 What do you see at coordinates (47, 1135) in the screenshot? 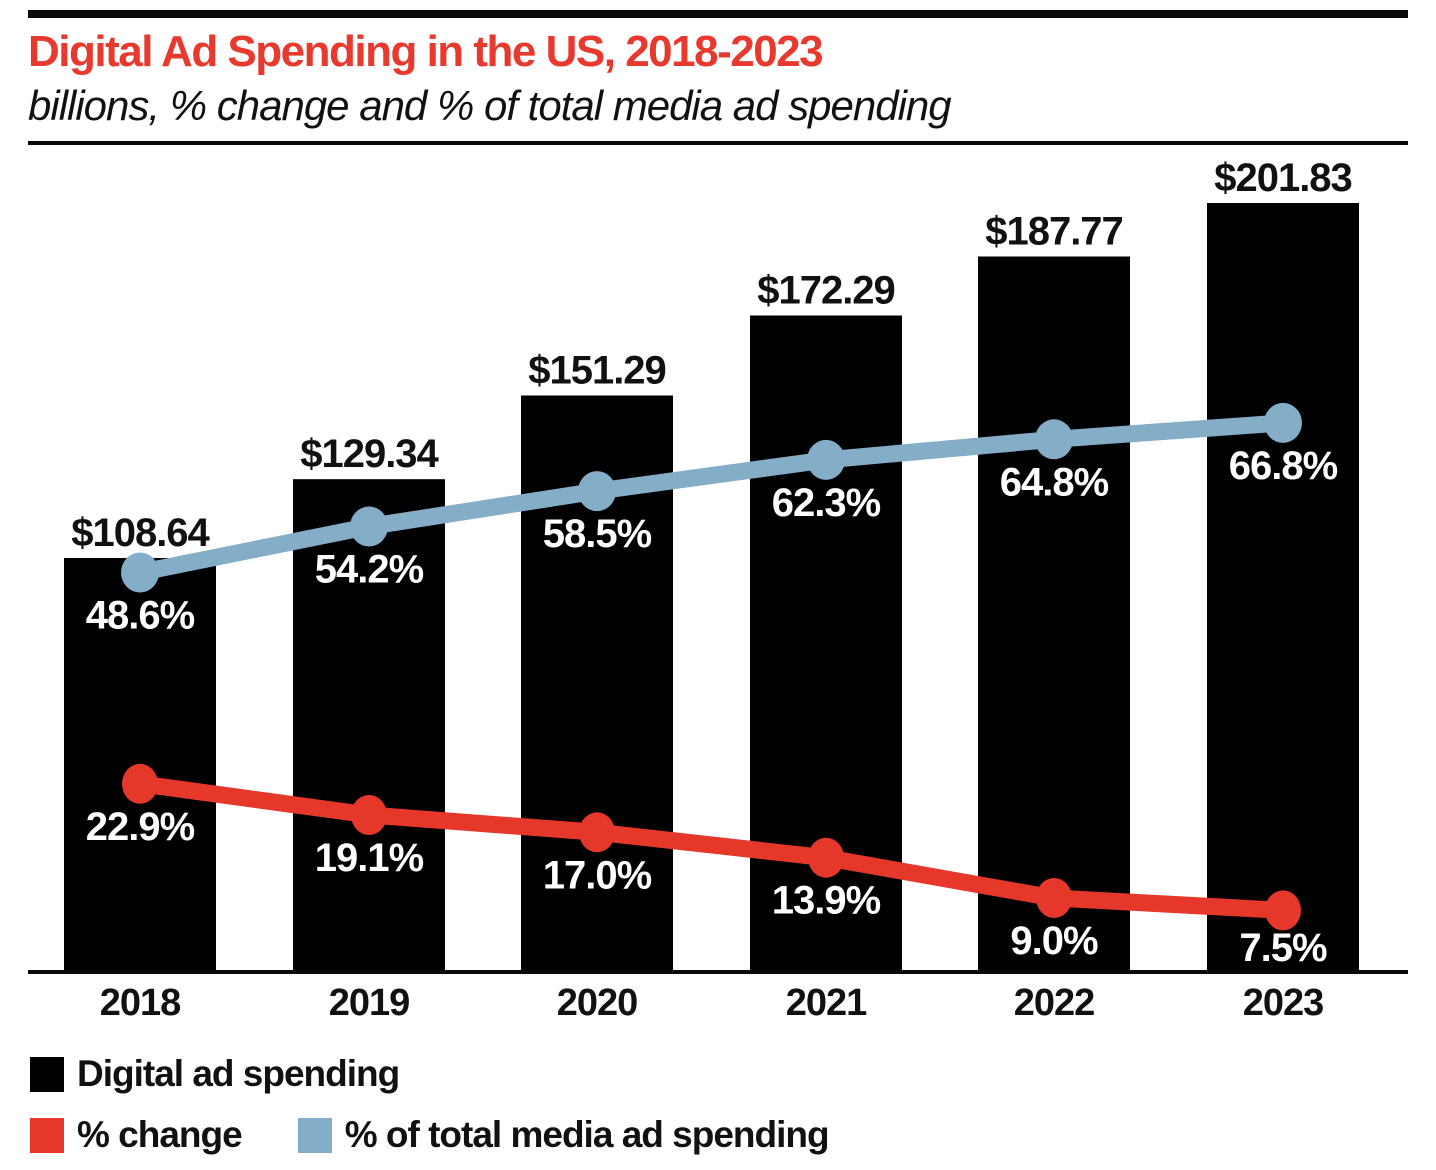
I see `pct-change-series-swatch-icon` at bounding box center [47, 1135].